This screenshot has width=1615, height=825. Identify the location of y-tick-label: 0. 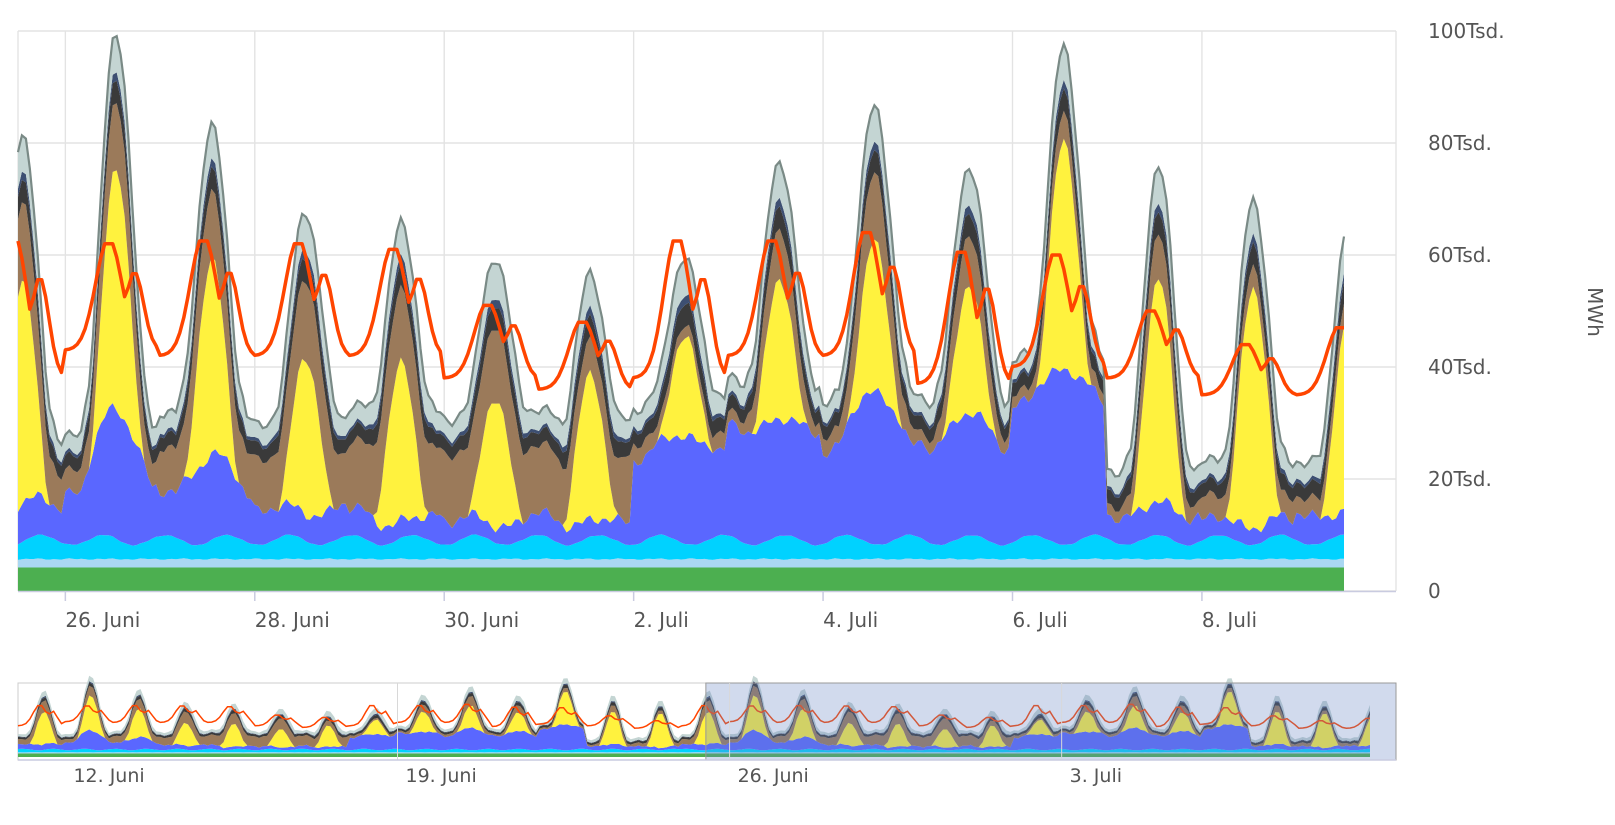
(1434, 591).